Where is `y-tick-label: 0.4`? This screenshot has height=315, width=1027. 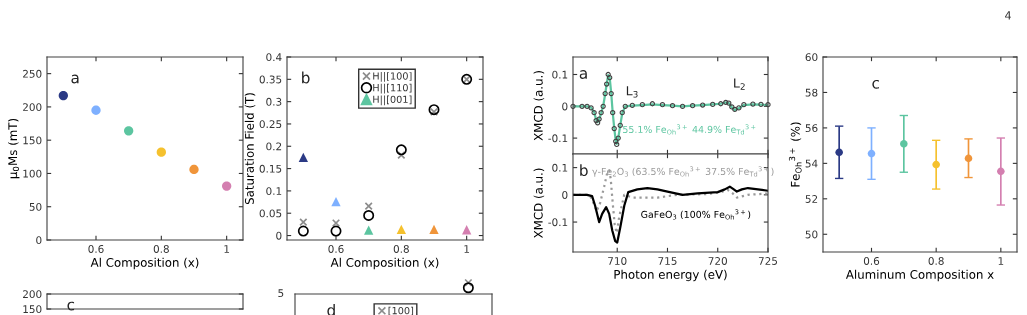
y-tick-label: 0.4 is located at coordinates (274, 57).